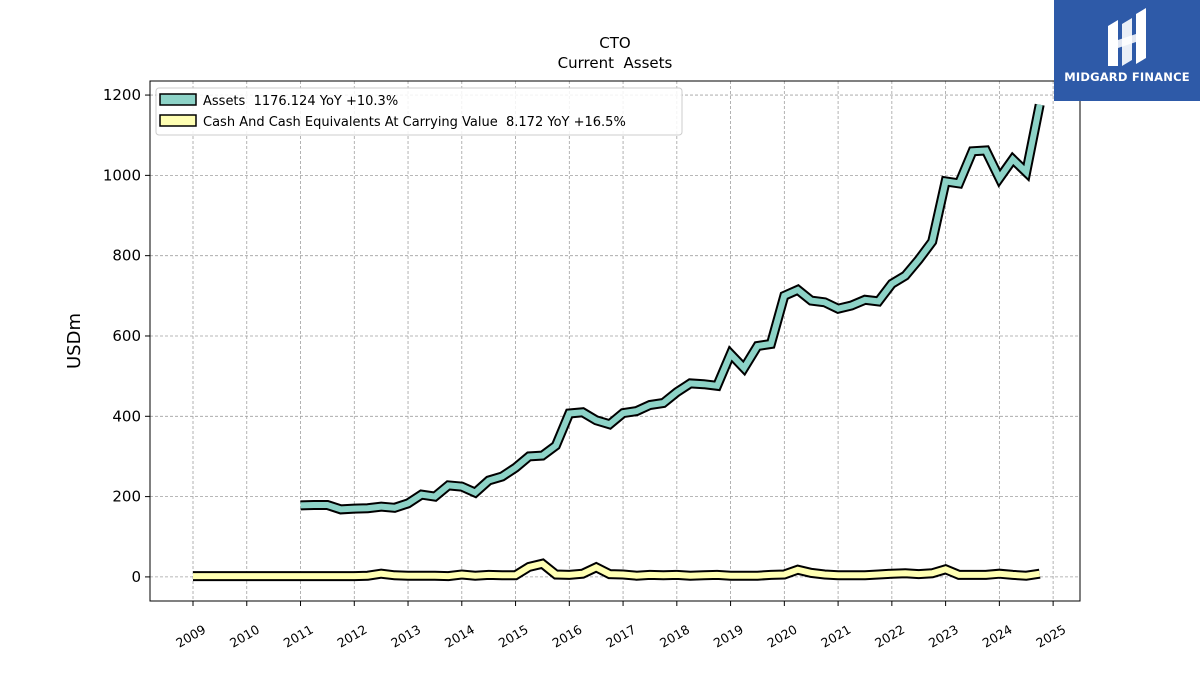  I want to click on x-tick-label: 2024, so click(997, 636).